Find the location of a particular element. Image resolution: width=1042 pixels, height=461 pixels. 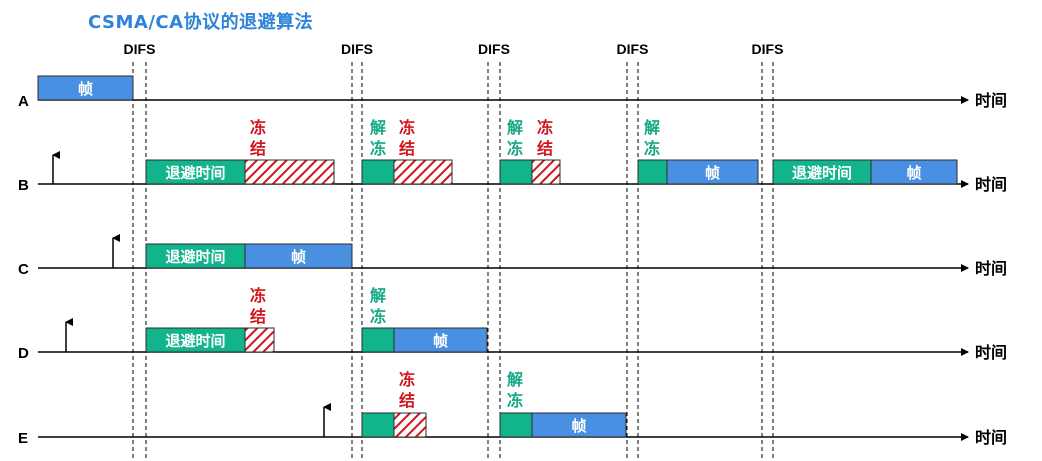

frame-box-e-21-label: 帧 is located at coordinates (578, 426).